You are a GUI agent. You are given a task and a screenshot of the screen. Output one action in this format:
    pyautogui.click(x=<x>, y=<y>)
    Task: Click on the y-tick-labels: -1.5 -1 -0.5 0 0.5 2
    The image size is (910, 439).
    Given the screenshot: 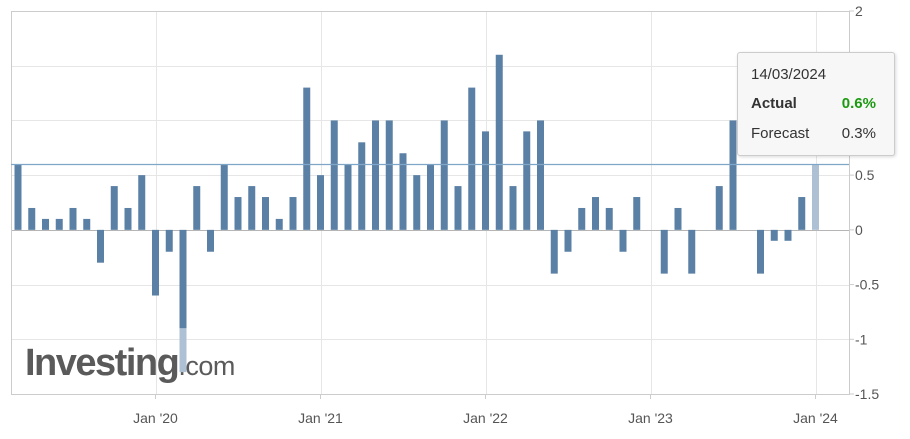 What is the action you would take?
    pyautogui.click(x=864, y=202)
    